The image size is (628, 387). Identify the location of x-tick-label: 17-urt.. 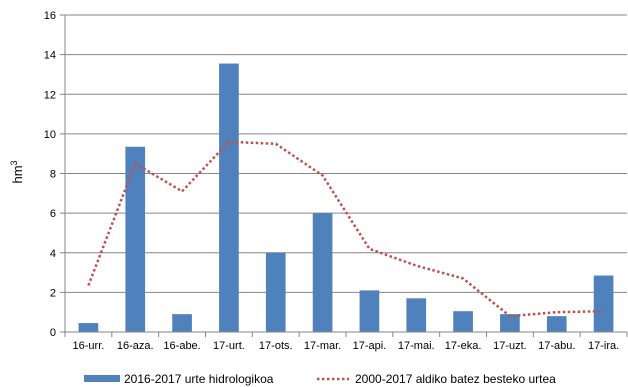
(229, 346).